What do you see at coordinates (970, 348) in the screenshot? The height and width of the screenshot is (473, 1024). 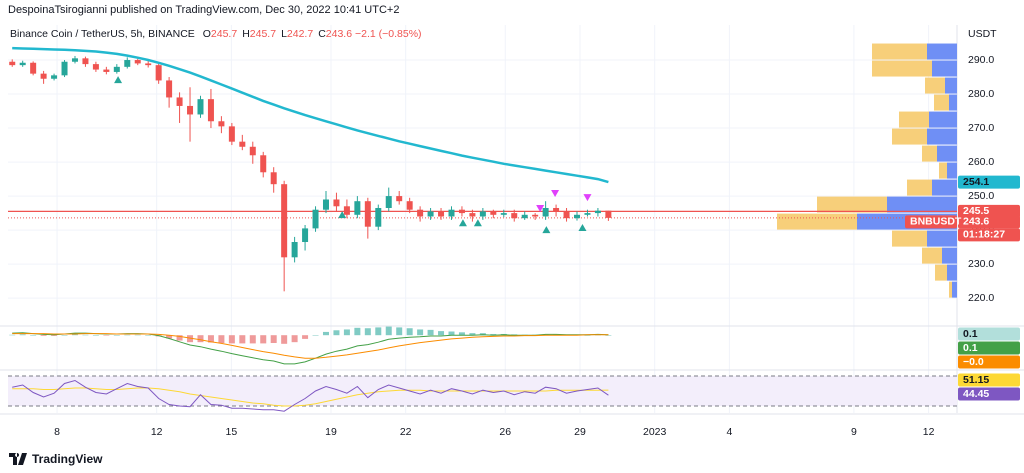 I see `macd-value: 0.1` at bounding box center [970, 348].